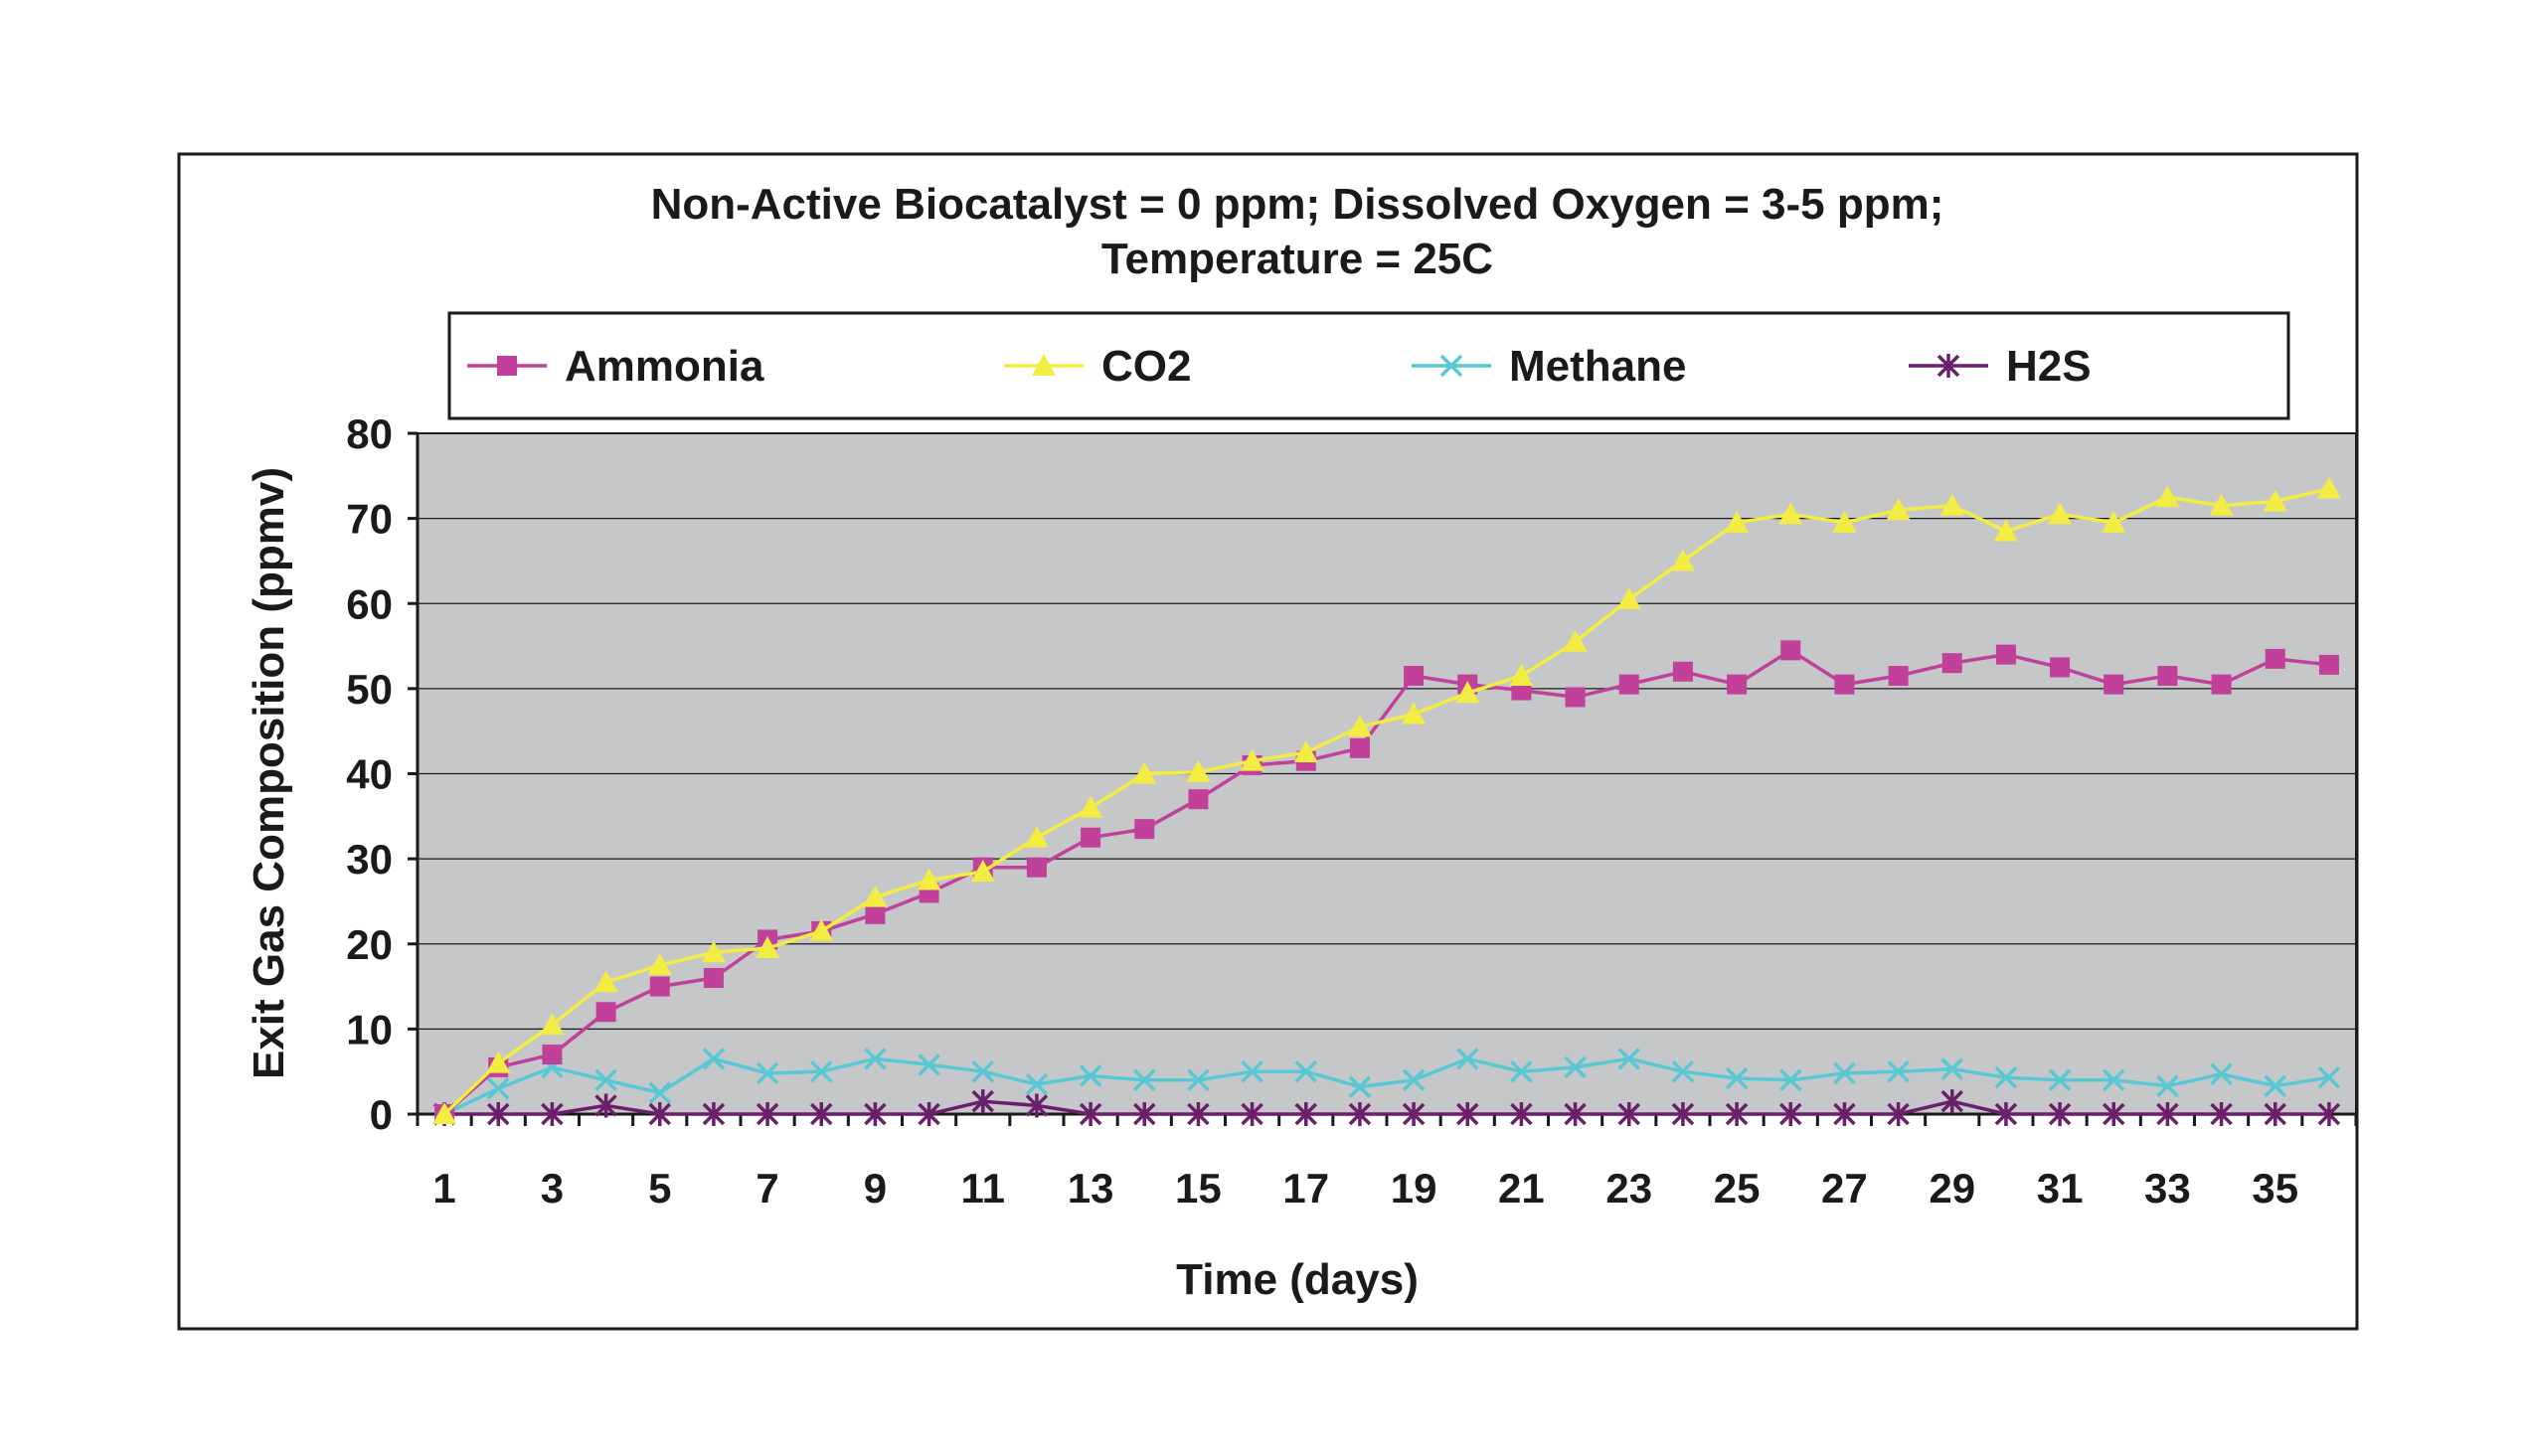 This screenshot has width=2526, height=1456. Describe the element at coordinates (1521, 1188) in the screenshot. I see `x-tick-label: 21` at that location.